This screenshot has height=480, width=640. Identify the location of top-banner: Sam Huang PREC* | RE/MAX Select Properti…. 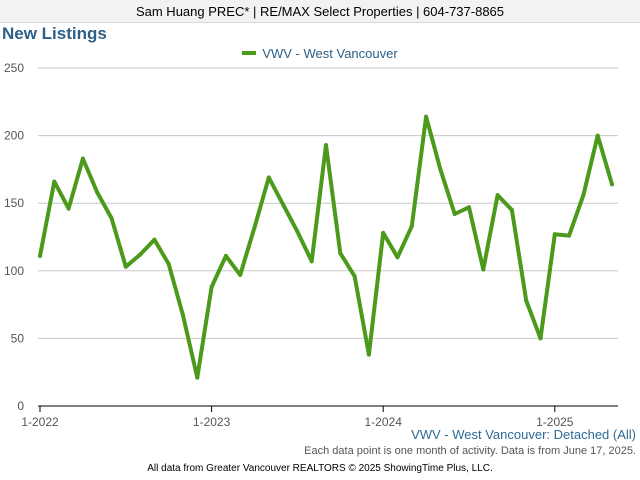
(320, 11).